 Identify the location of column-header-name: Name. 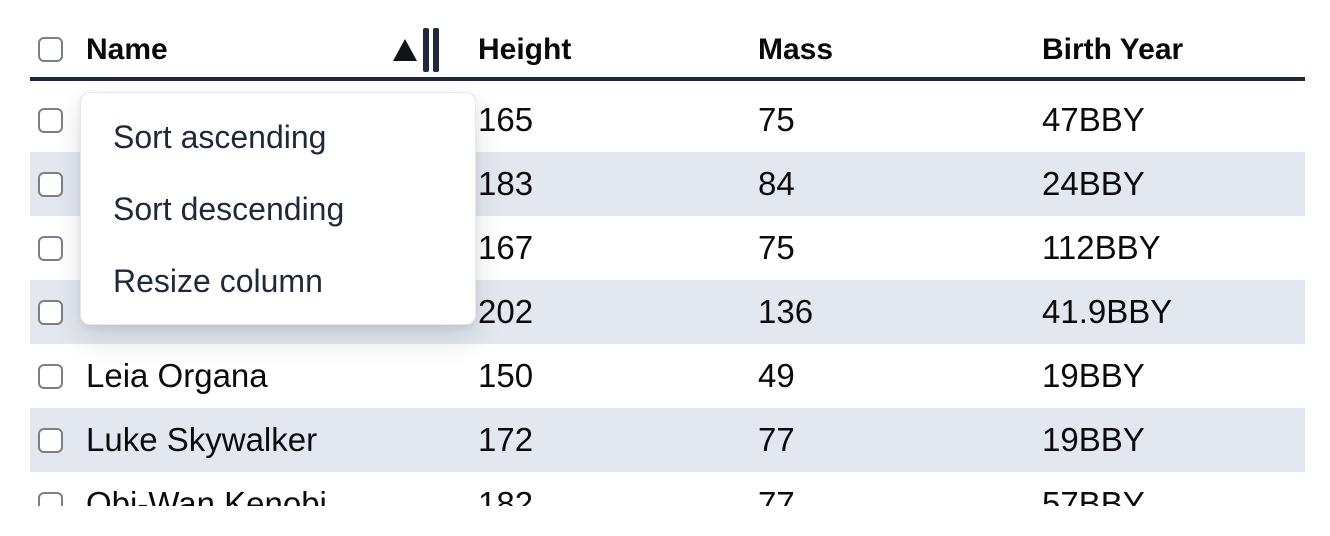
(282, 49).